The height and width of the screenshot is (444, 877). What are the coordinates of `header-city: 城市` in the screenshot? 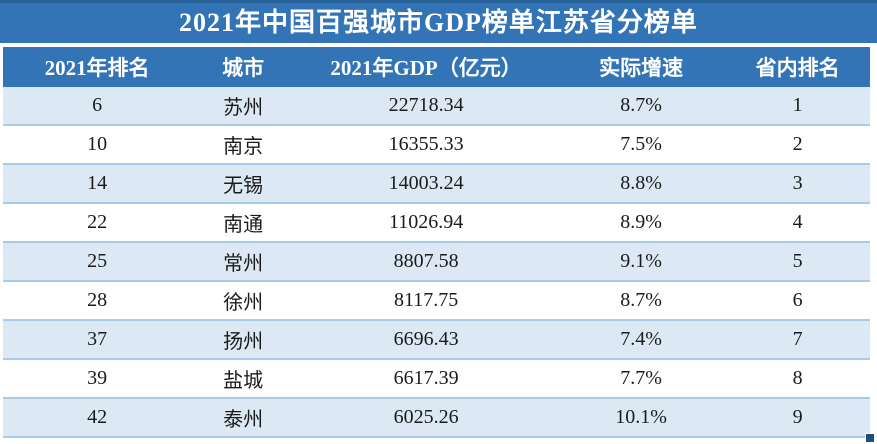 It's located at (243, 67).